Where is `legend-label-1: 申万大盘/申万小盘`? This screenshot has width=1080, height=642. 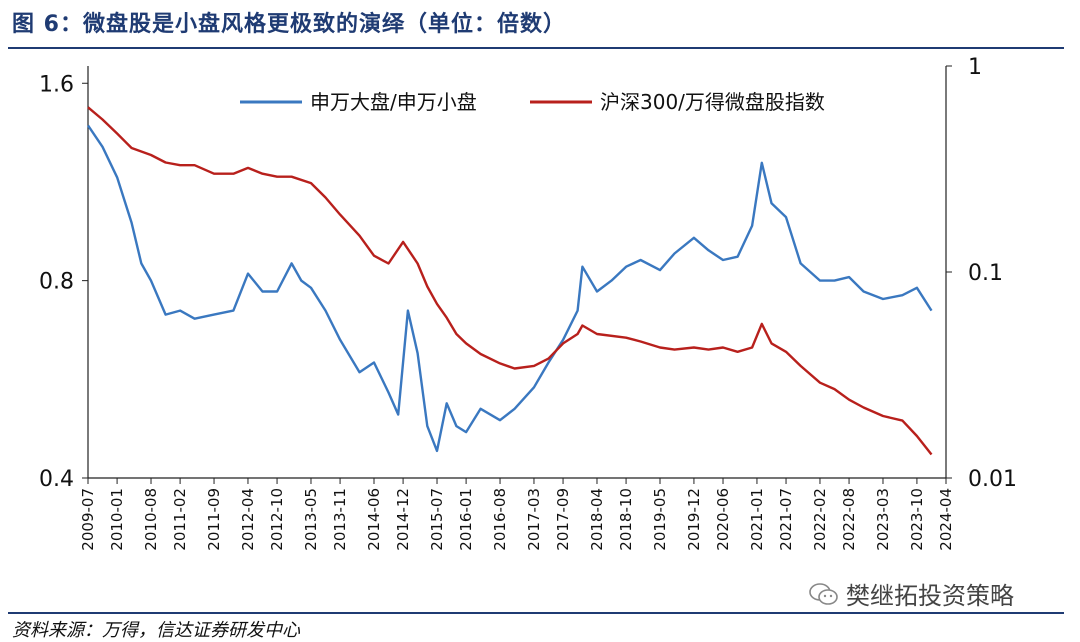 legend-label-1: 申万大盘/申万小盘 is located at coordinates (393, 102).